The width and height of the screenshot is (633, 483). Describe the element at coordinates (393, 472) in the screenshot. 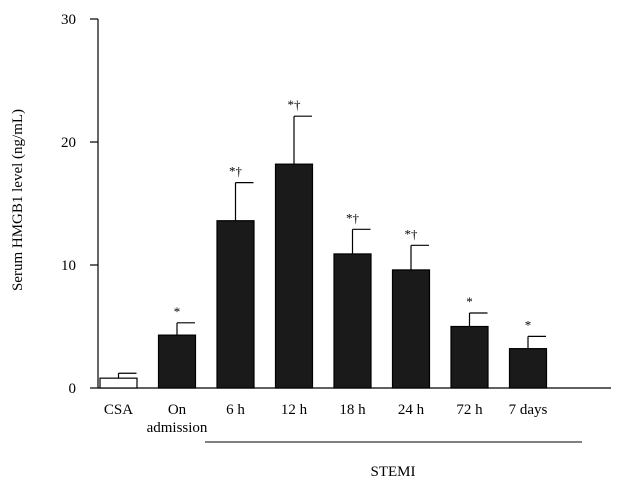

I see `group-label: STEMI` at that location.